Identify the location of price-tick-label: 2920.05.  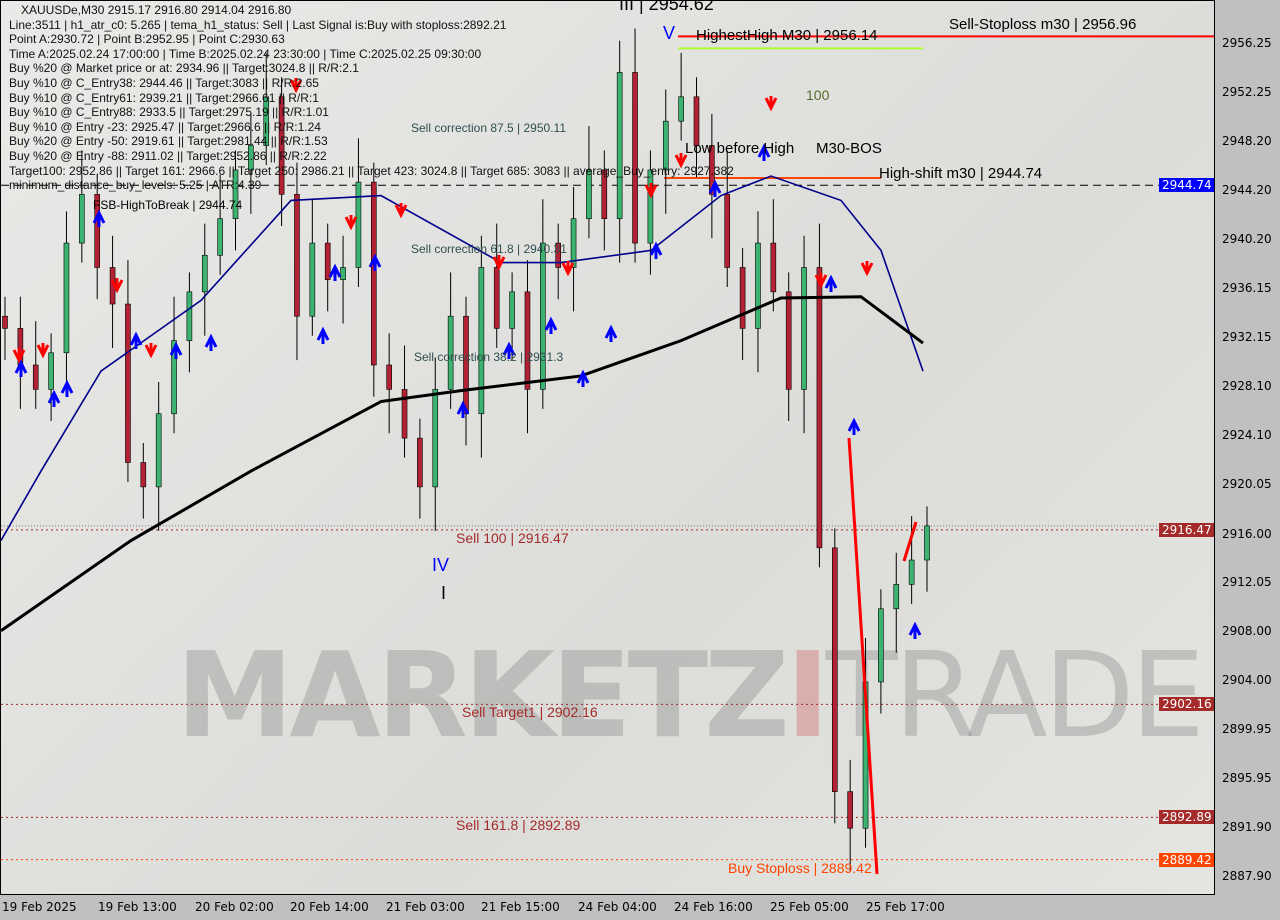
(1247, 484).